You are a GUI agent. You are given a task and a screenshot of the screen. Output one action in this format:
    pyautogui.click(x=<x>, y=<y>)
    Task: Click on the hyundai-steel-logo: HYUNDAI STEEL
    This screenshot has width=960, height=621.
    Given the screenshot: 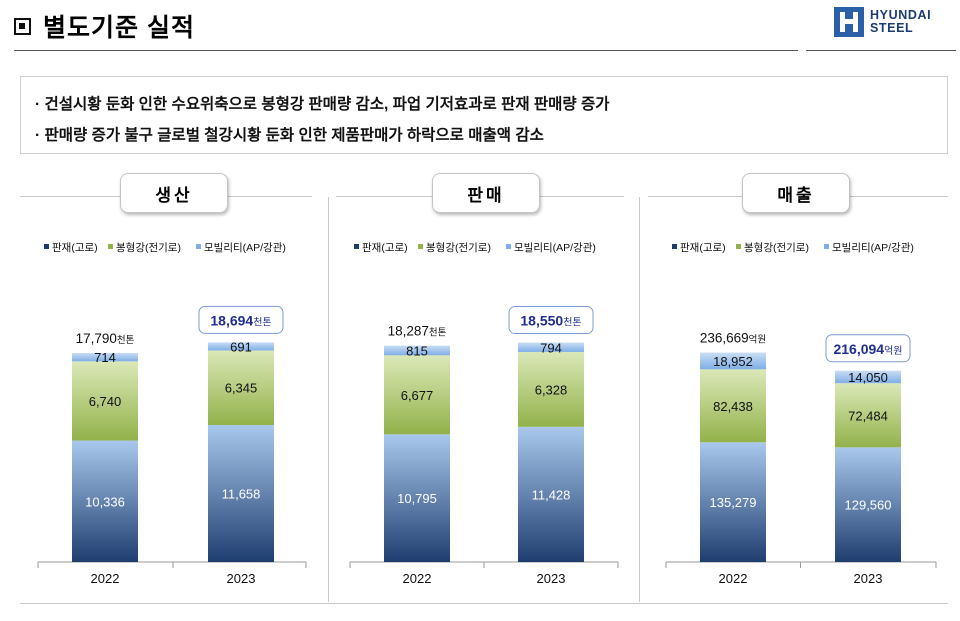 What is the action you would take?
    pyautogui.click(x=882, y=22)
    